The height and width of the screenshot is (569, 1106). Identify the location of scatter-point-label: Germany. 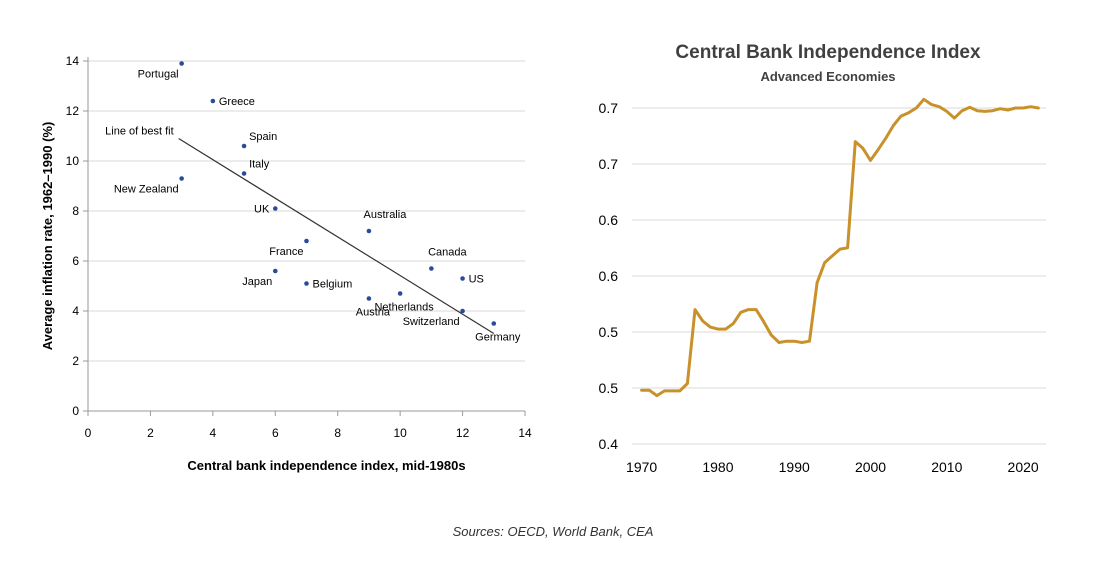
(498, 338).